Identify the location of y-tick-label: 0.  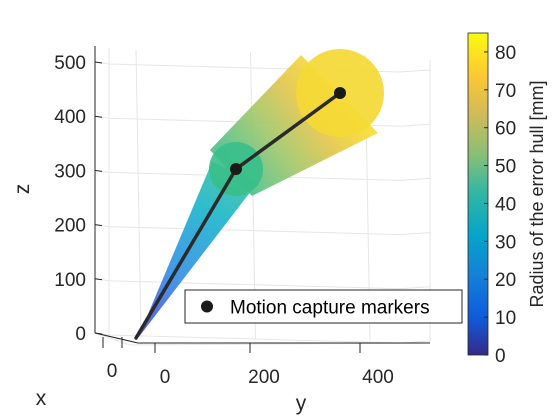
(165, 377).